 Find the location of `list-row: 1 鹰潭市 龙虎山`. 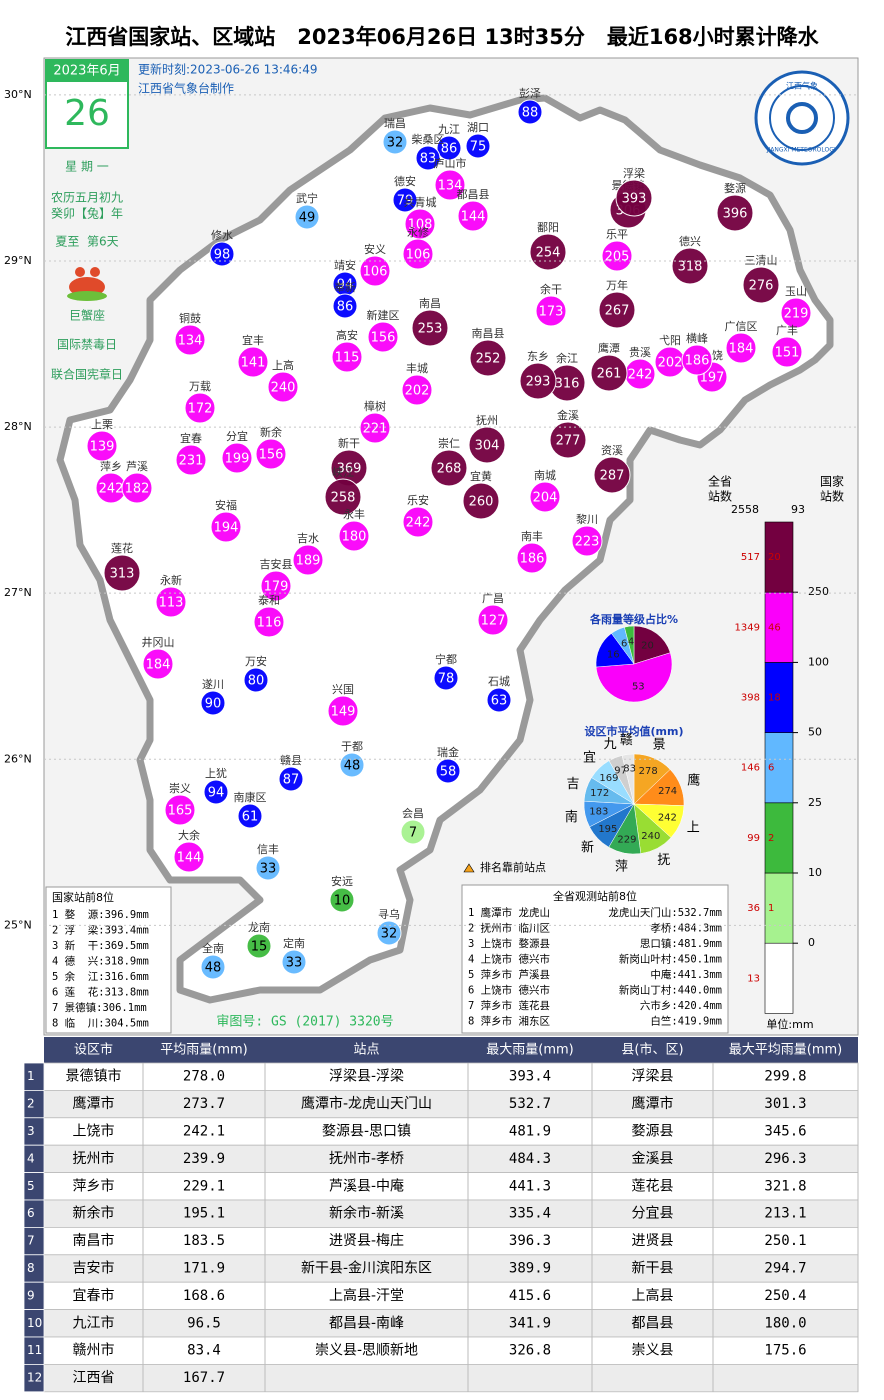

list-row: 1 鹰潭市 龙虎山 is located at coordinates (509, 912).